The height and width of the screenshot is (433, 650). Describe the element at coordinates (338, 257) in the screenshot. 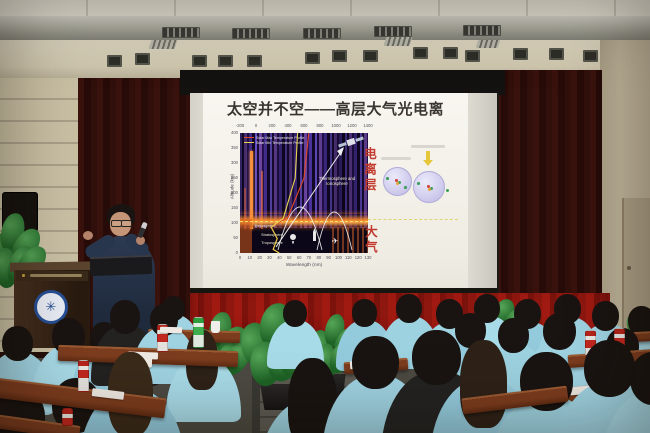

I see `x-axis-tick: 100` at that location.